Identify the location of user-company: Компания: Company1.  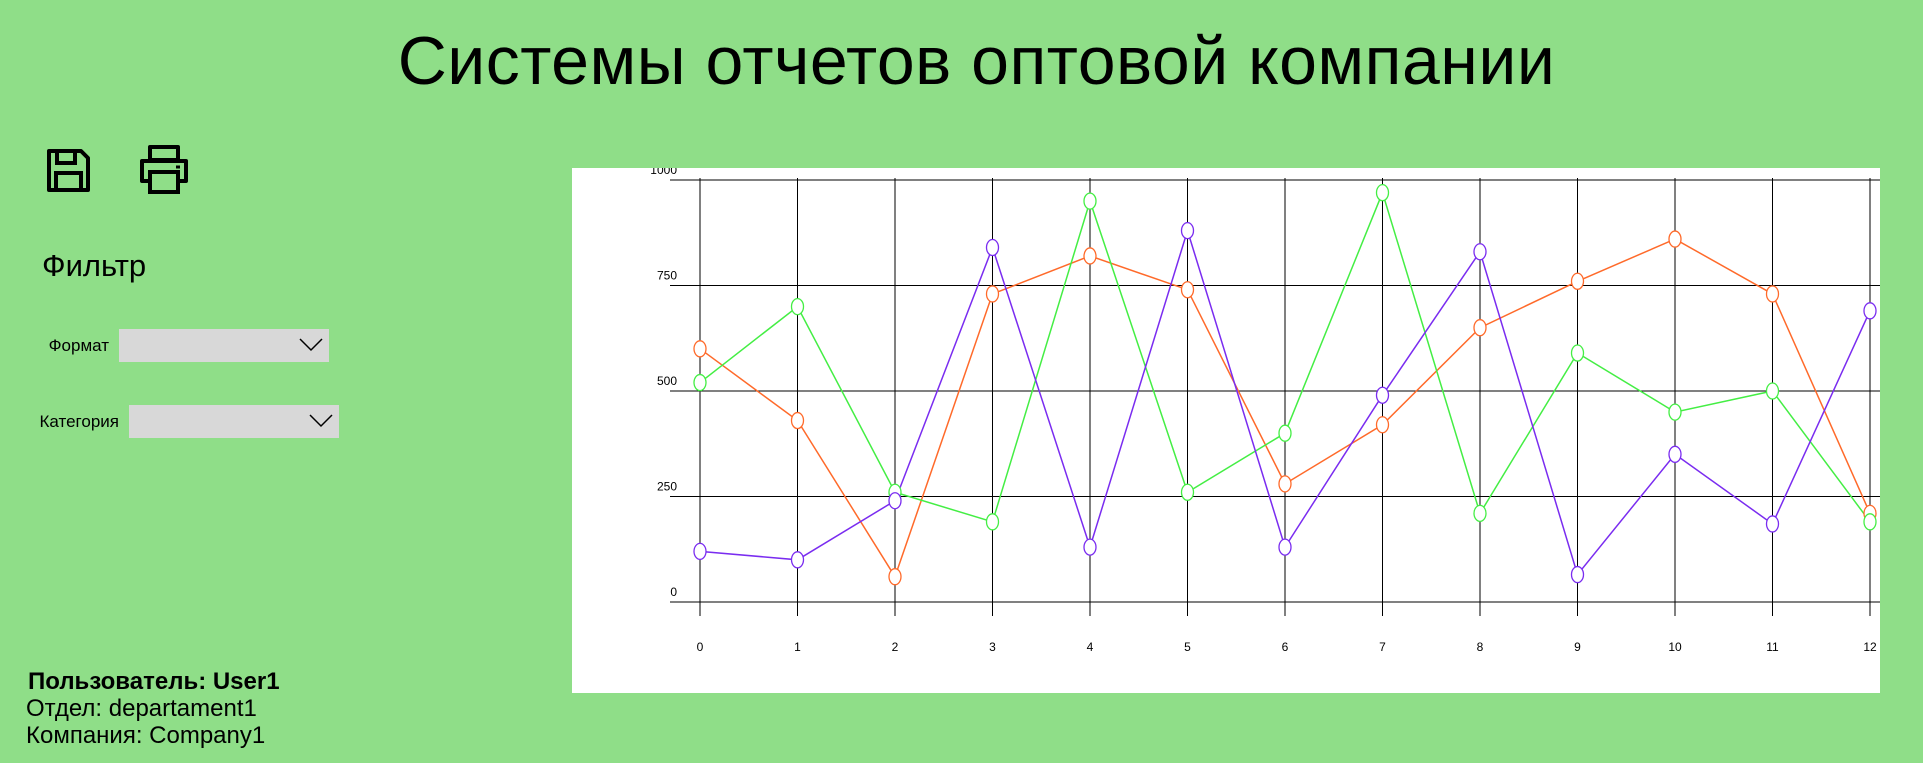
(146, 735).